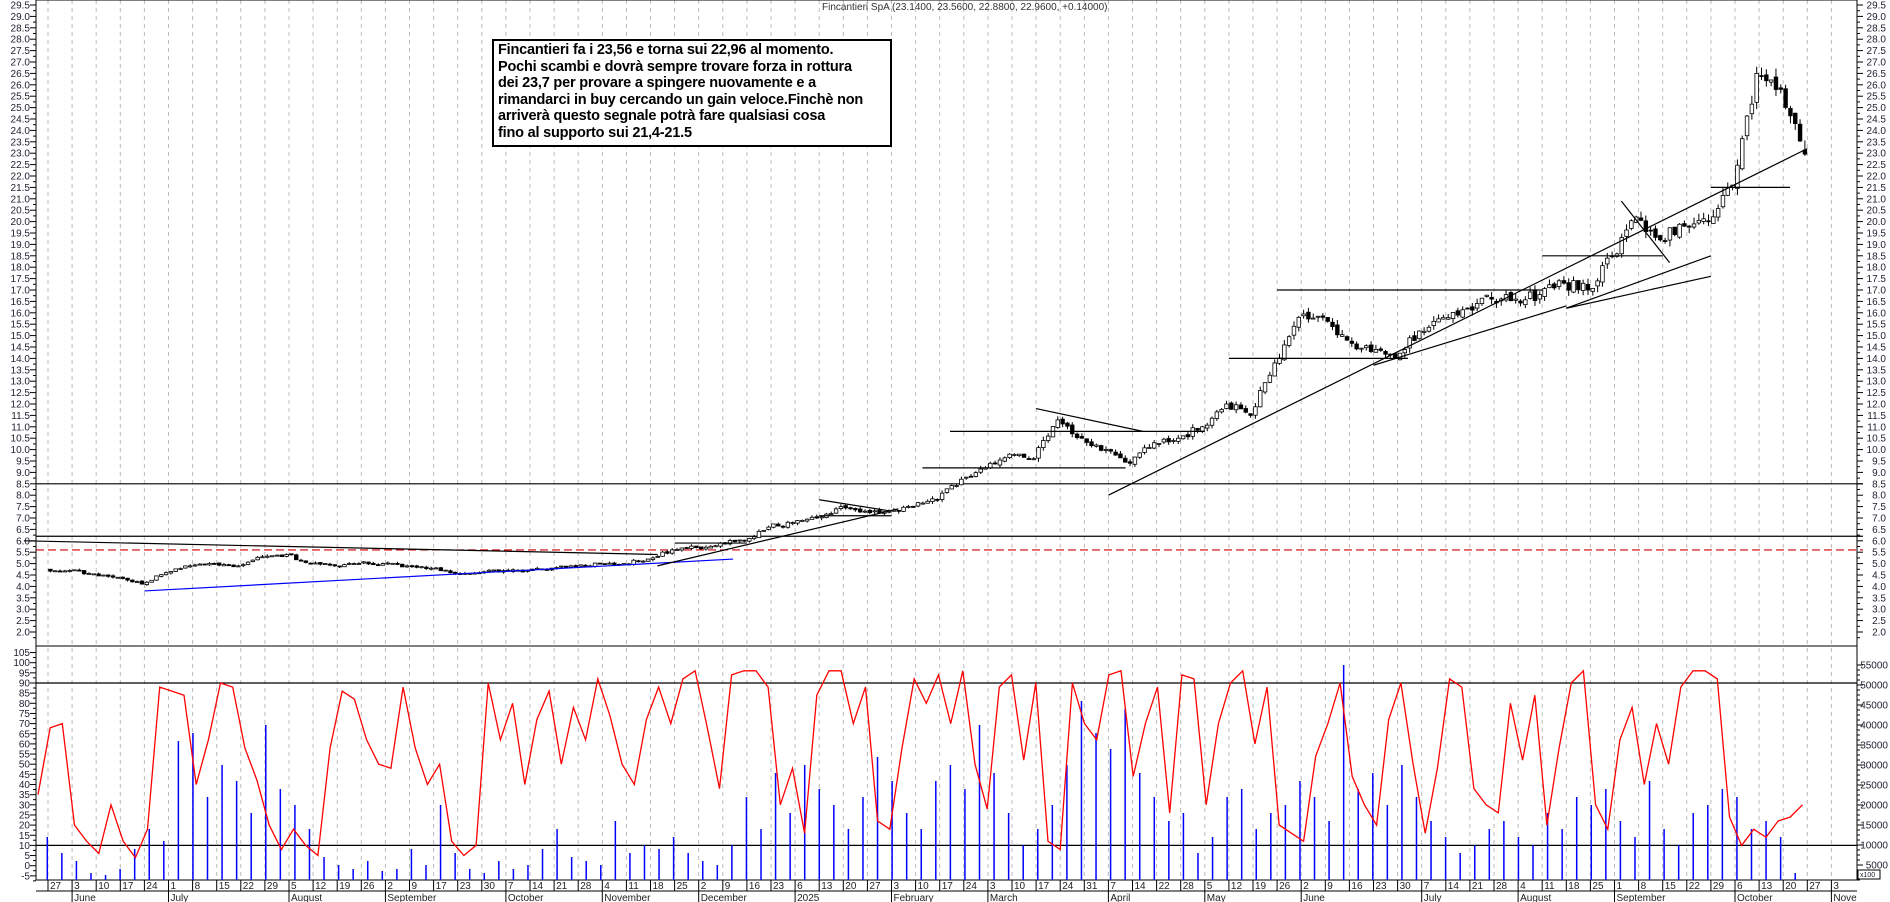 The image size is (1890, 902). I want to click on x-tick-label: 28, so click(1189, 886).